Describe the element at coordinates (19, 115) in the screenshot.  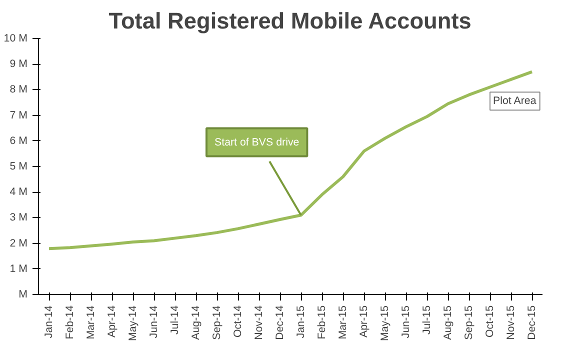
I see `y-tick-label: 7 M` at that location.